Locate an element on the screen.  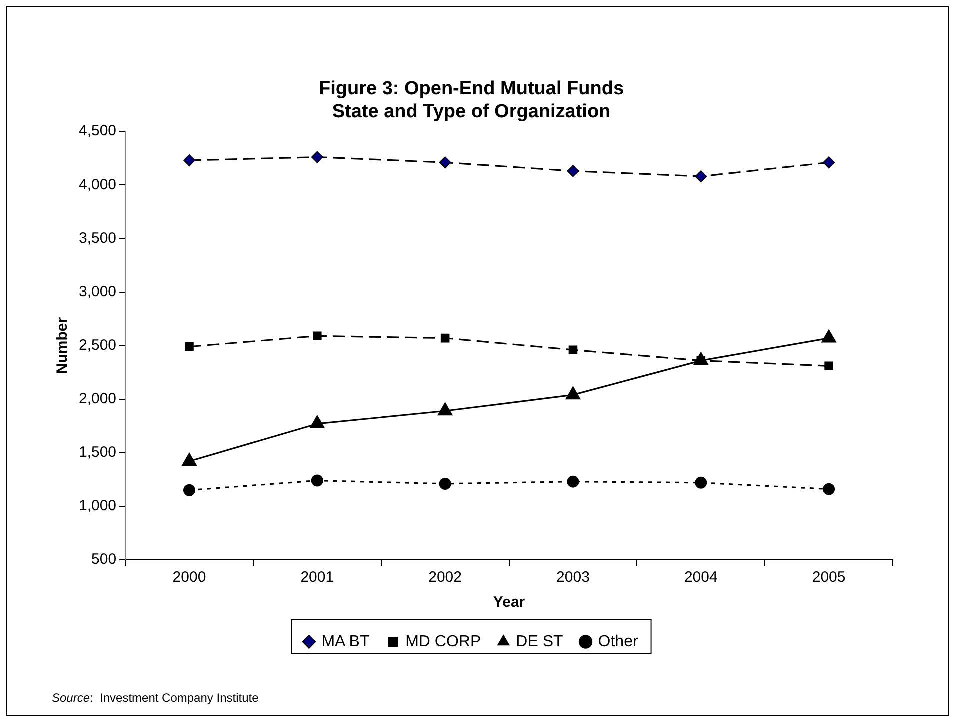
x-tick-label: 2005 is located at coordinates (829, 577).